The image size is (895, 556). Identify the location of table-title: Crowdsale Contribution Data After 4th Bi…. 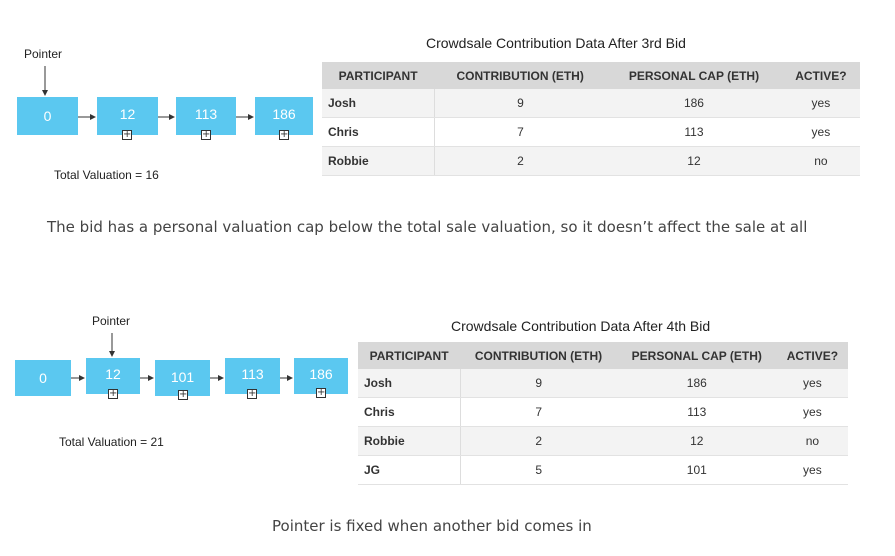
(581, 326).